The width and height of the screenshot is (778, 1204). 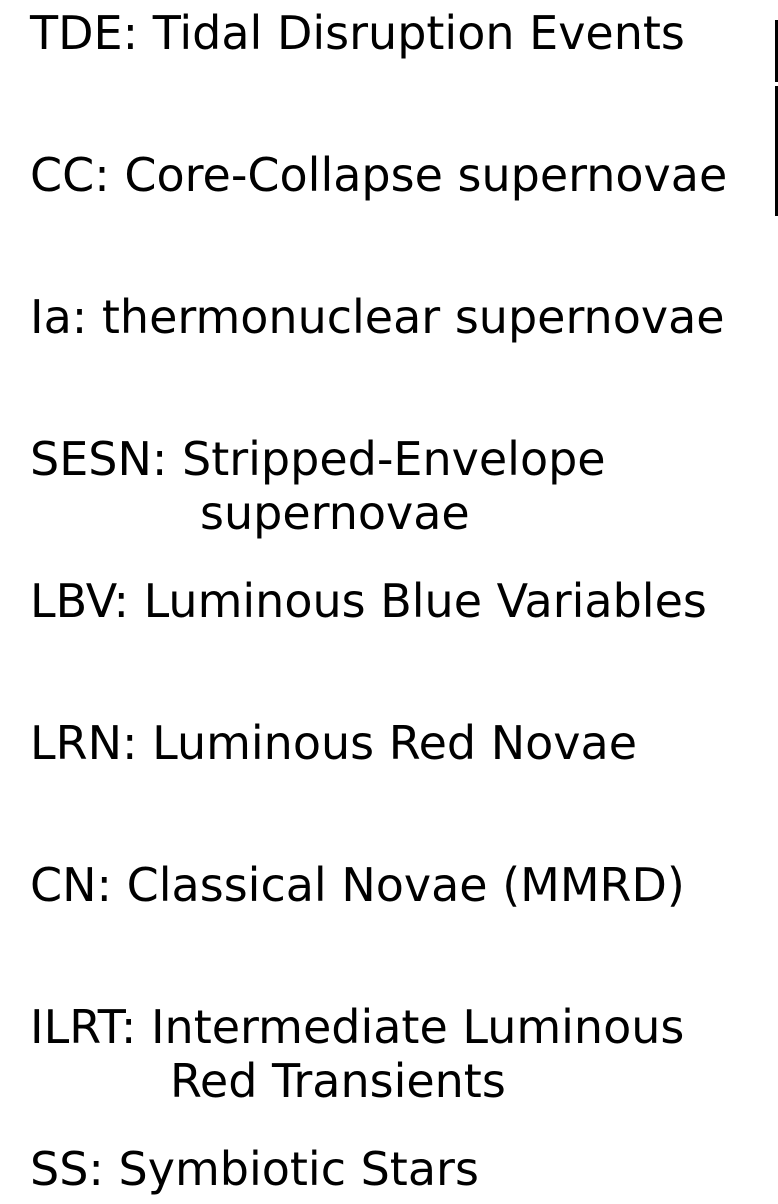 I want to click on legend-entry-text: SESN: Stripped-Envelope, so click(x=318, y=459).